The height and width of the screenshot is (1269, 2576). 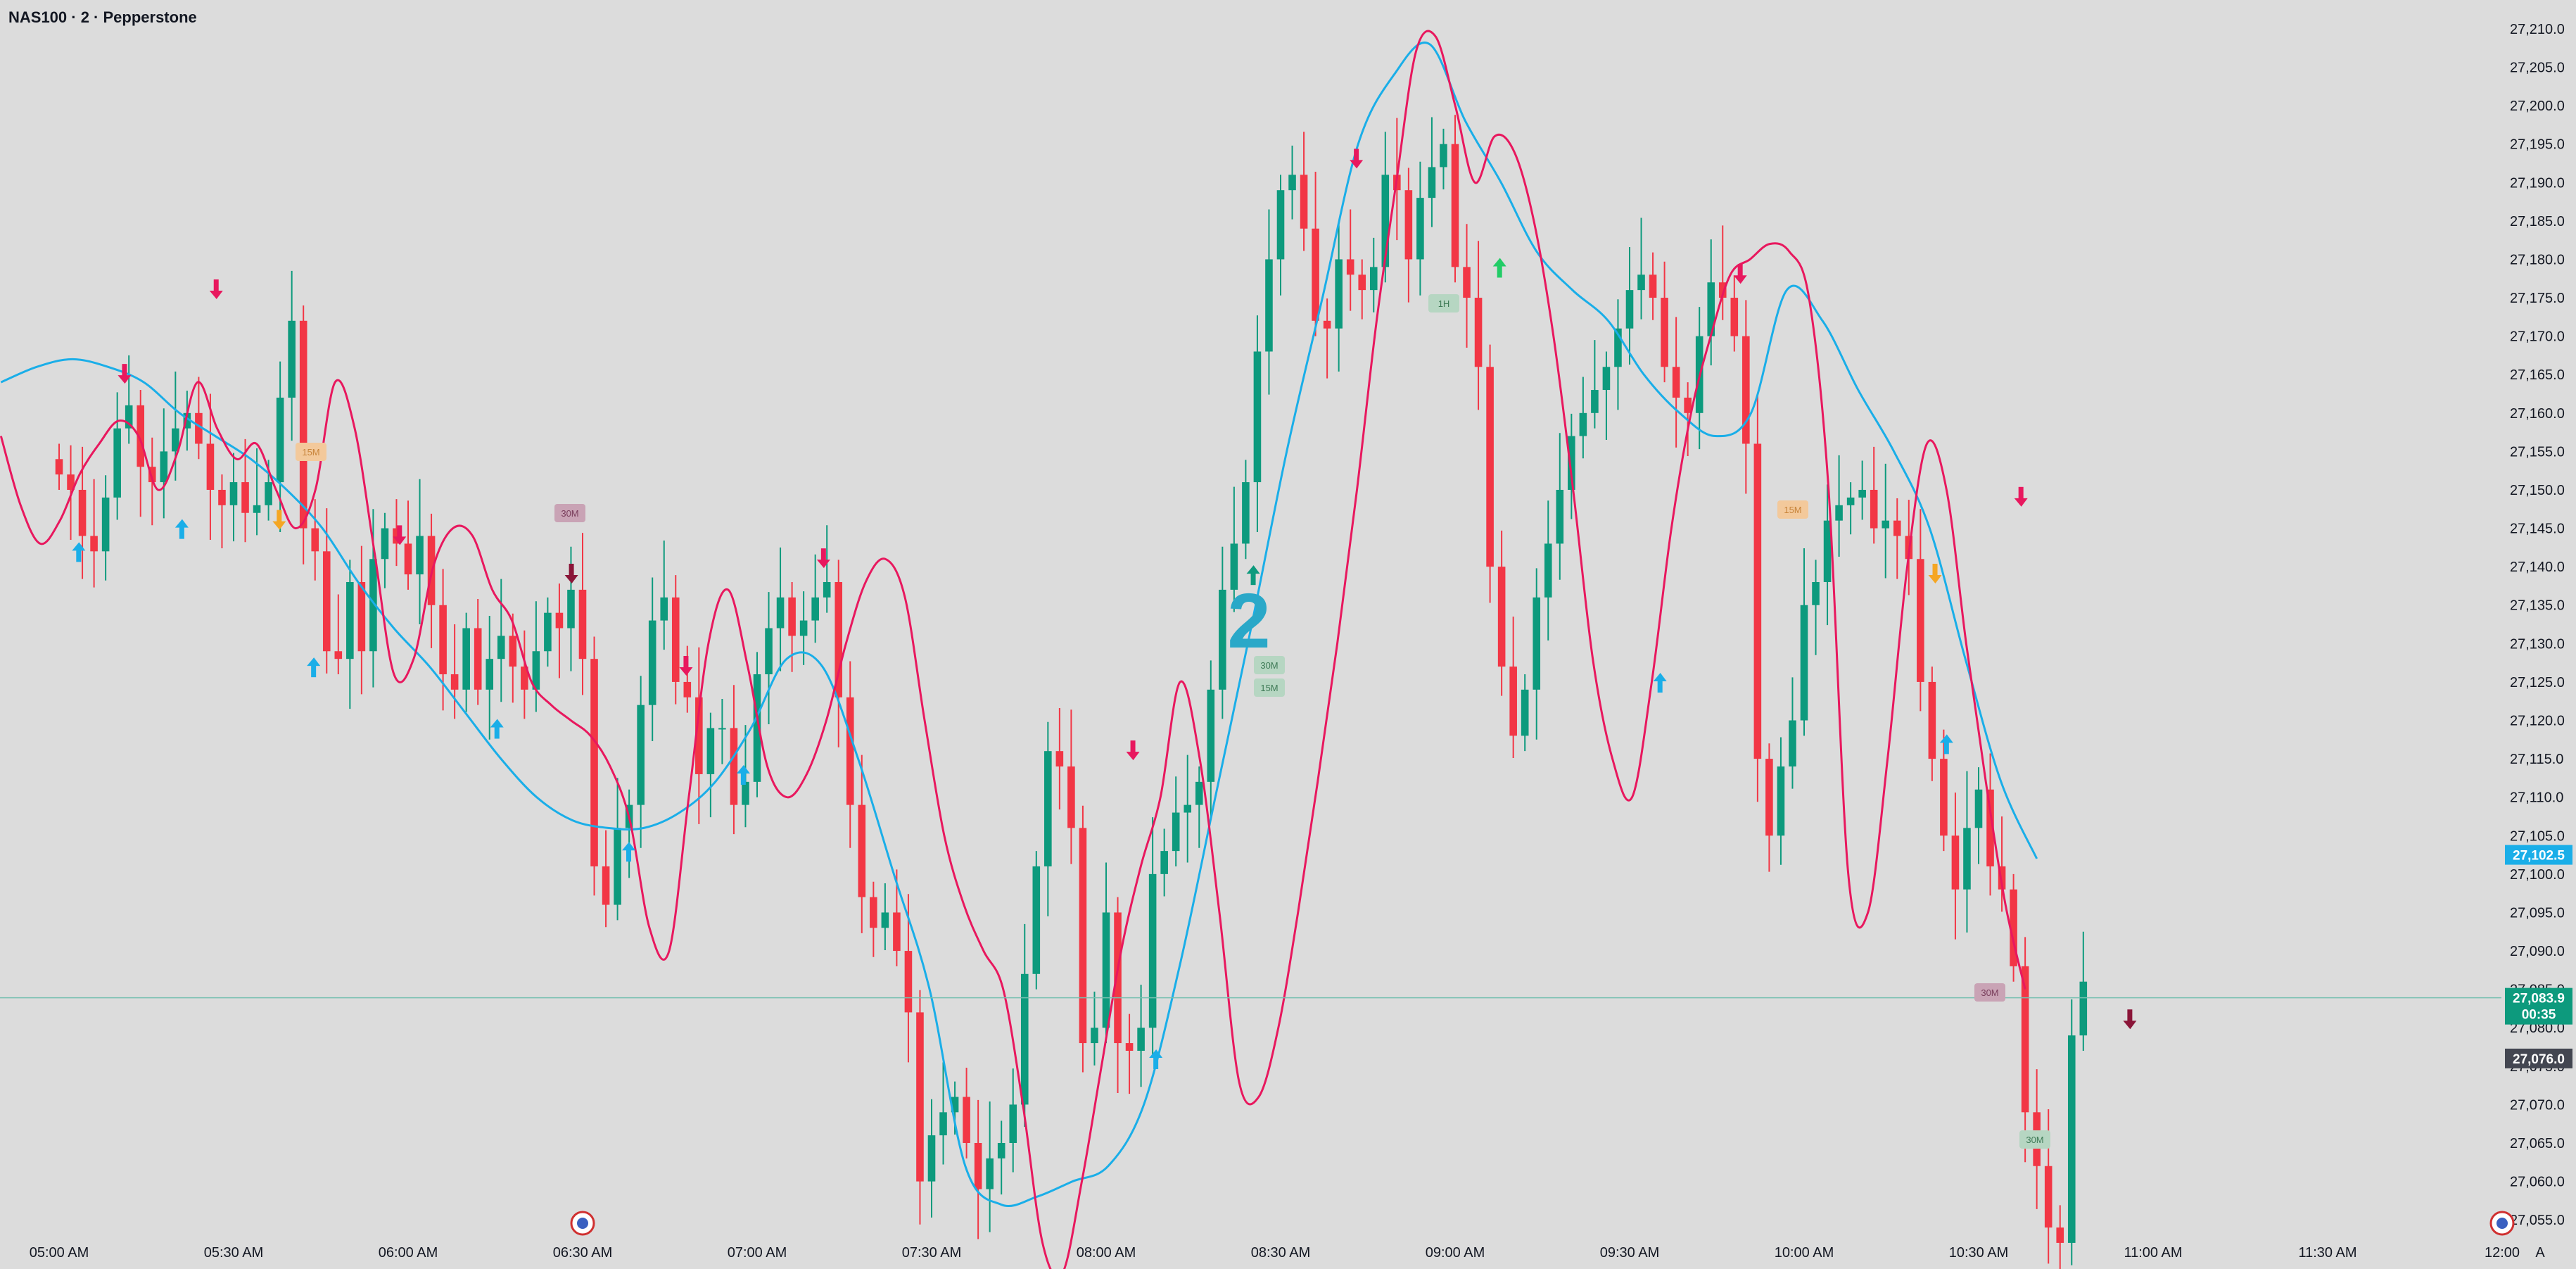 I want to click on y-tick-label: 27,130.0, so click(x=2537, y=644).